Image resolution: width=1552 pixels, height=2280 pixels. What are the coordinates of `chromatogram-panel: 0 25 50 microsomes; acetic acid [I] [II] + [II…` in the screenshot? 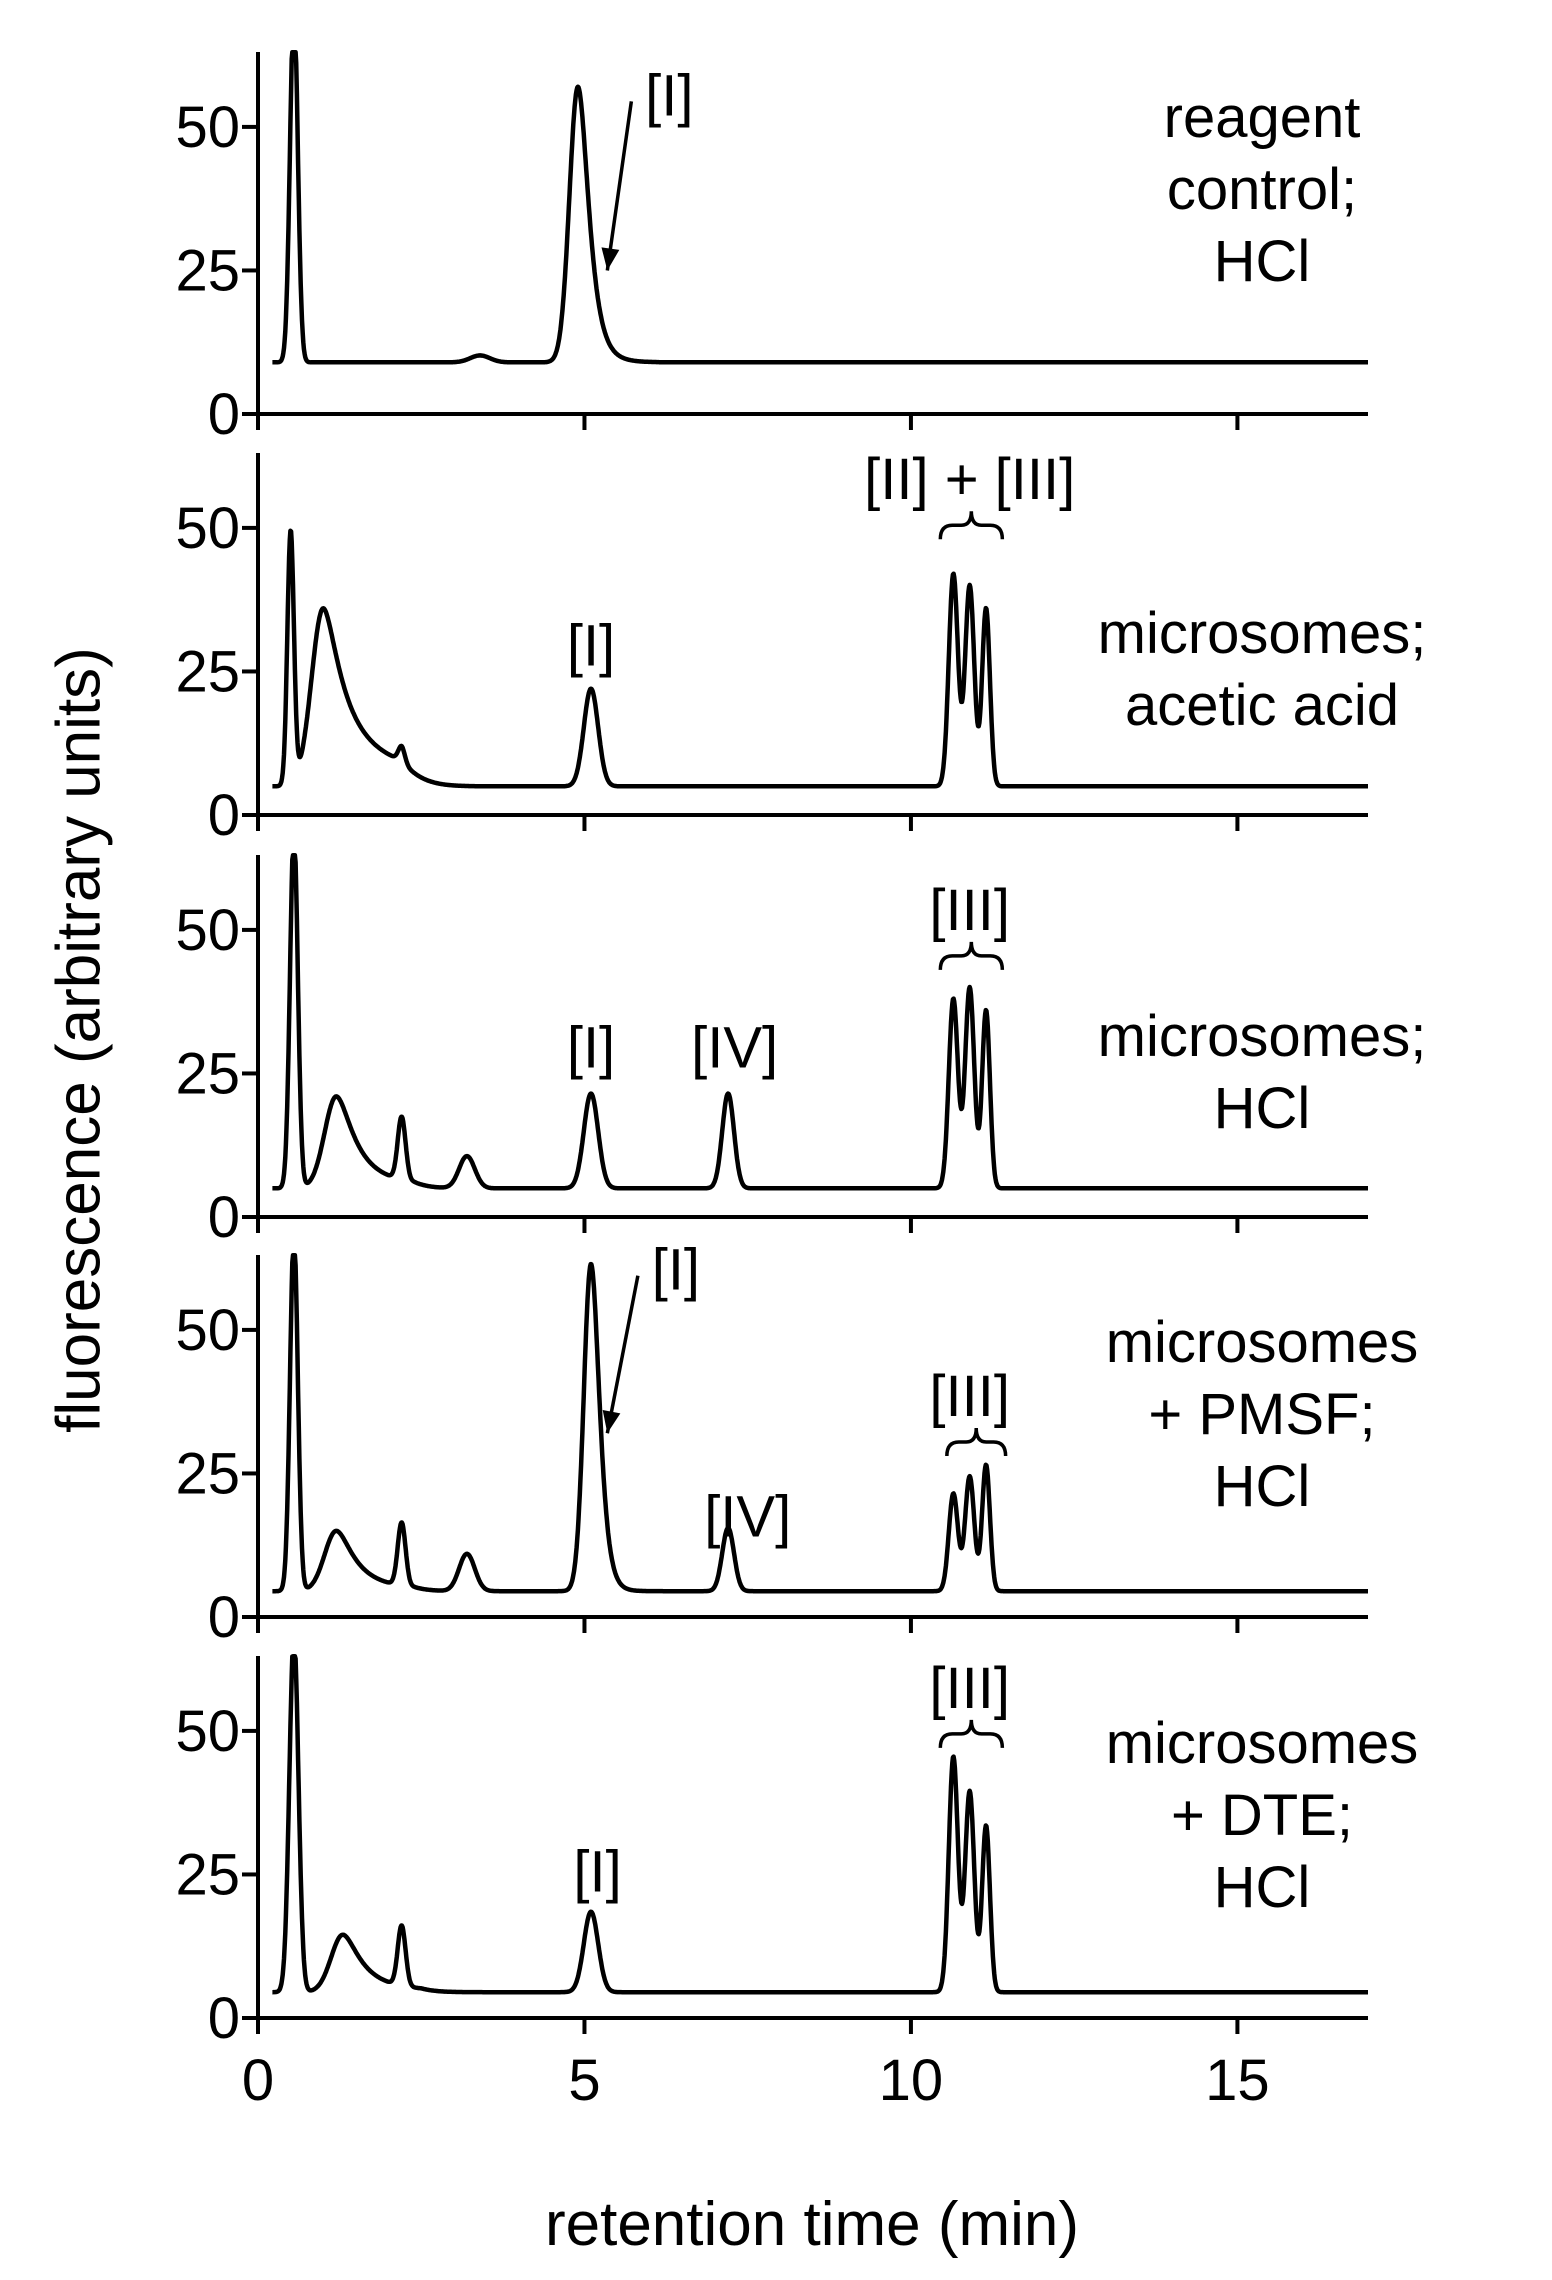 It's located at (800, 647).